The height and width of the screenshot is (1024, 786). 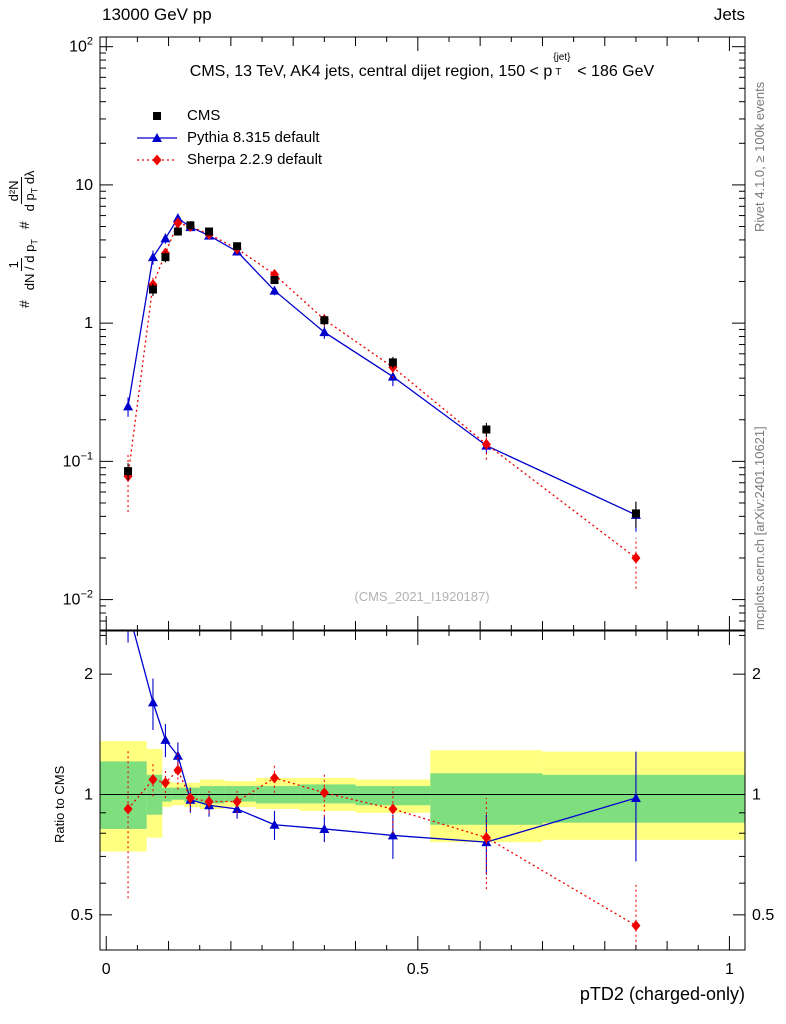 I want to click on plot-title-sup: {jet}, so click(x=562, y=57).